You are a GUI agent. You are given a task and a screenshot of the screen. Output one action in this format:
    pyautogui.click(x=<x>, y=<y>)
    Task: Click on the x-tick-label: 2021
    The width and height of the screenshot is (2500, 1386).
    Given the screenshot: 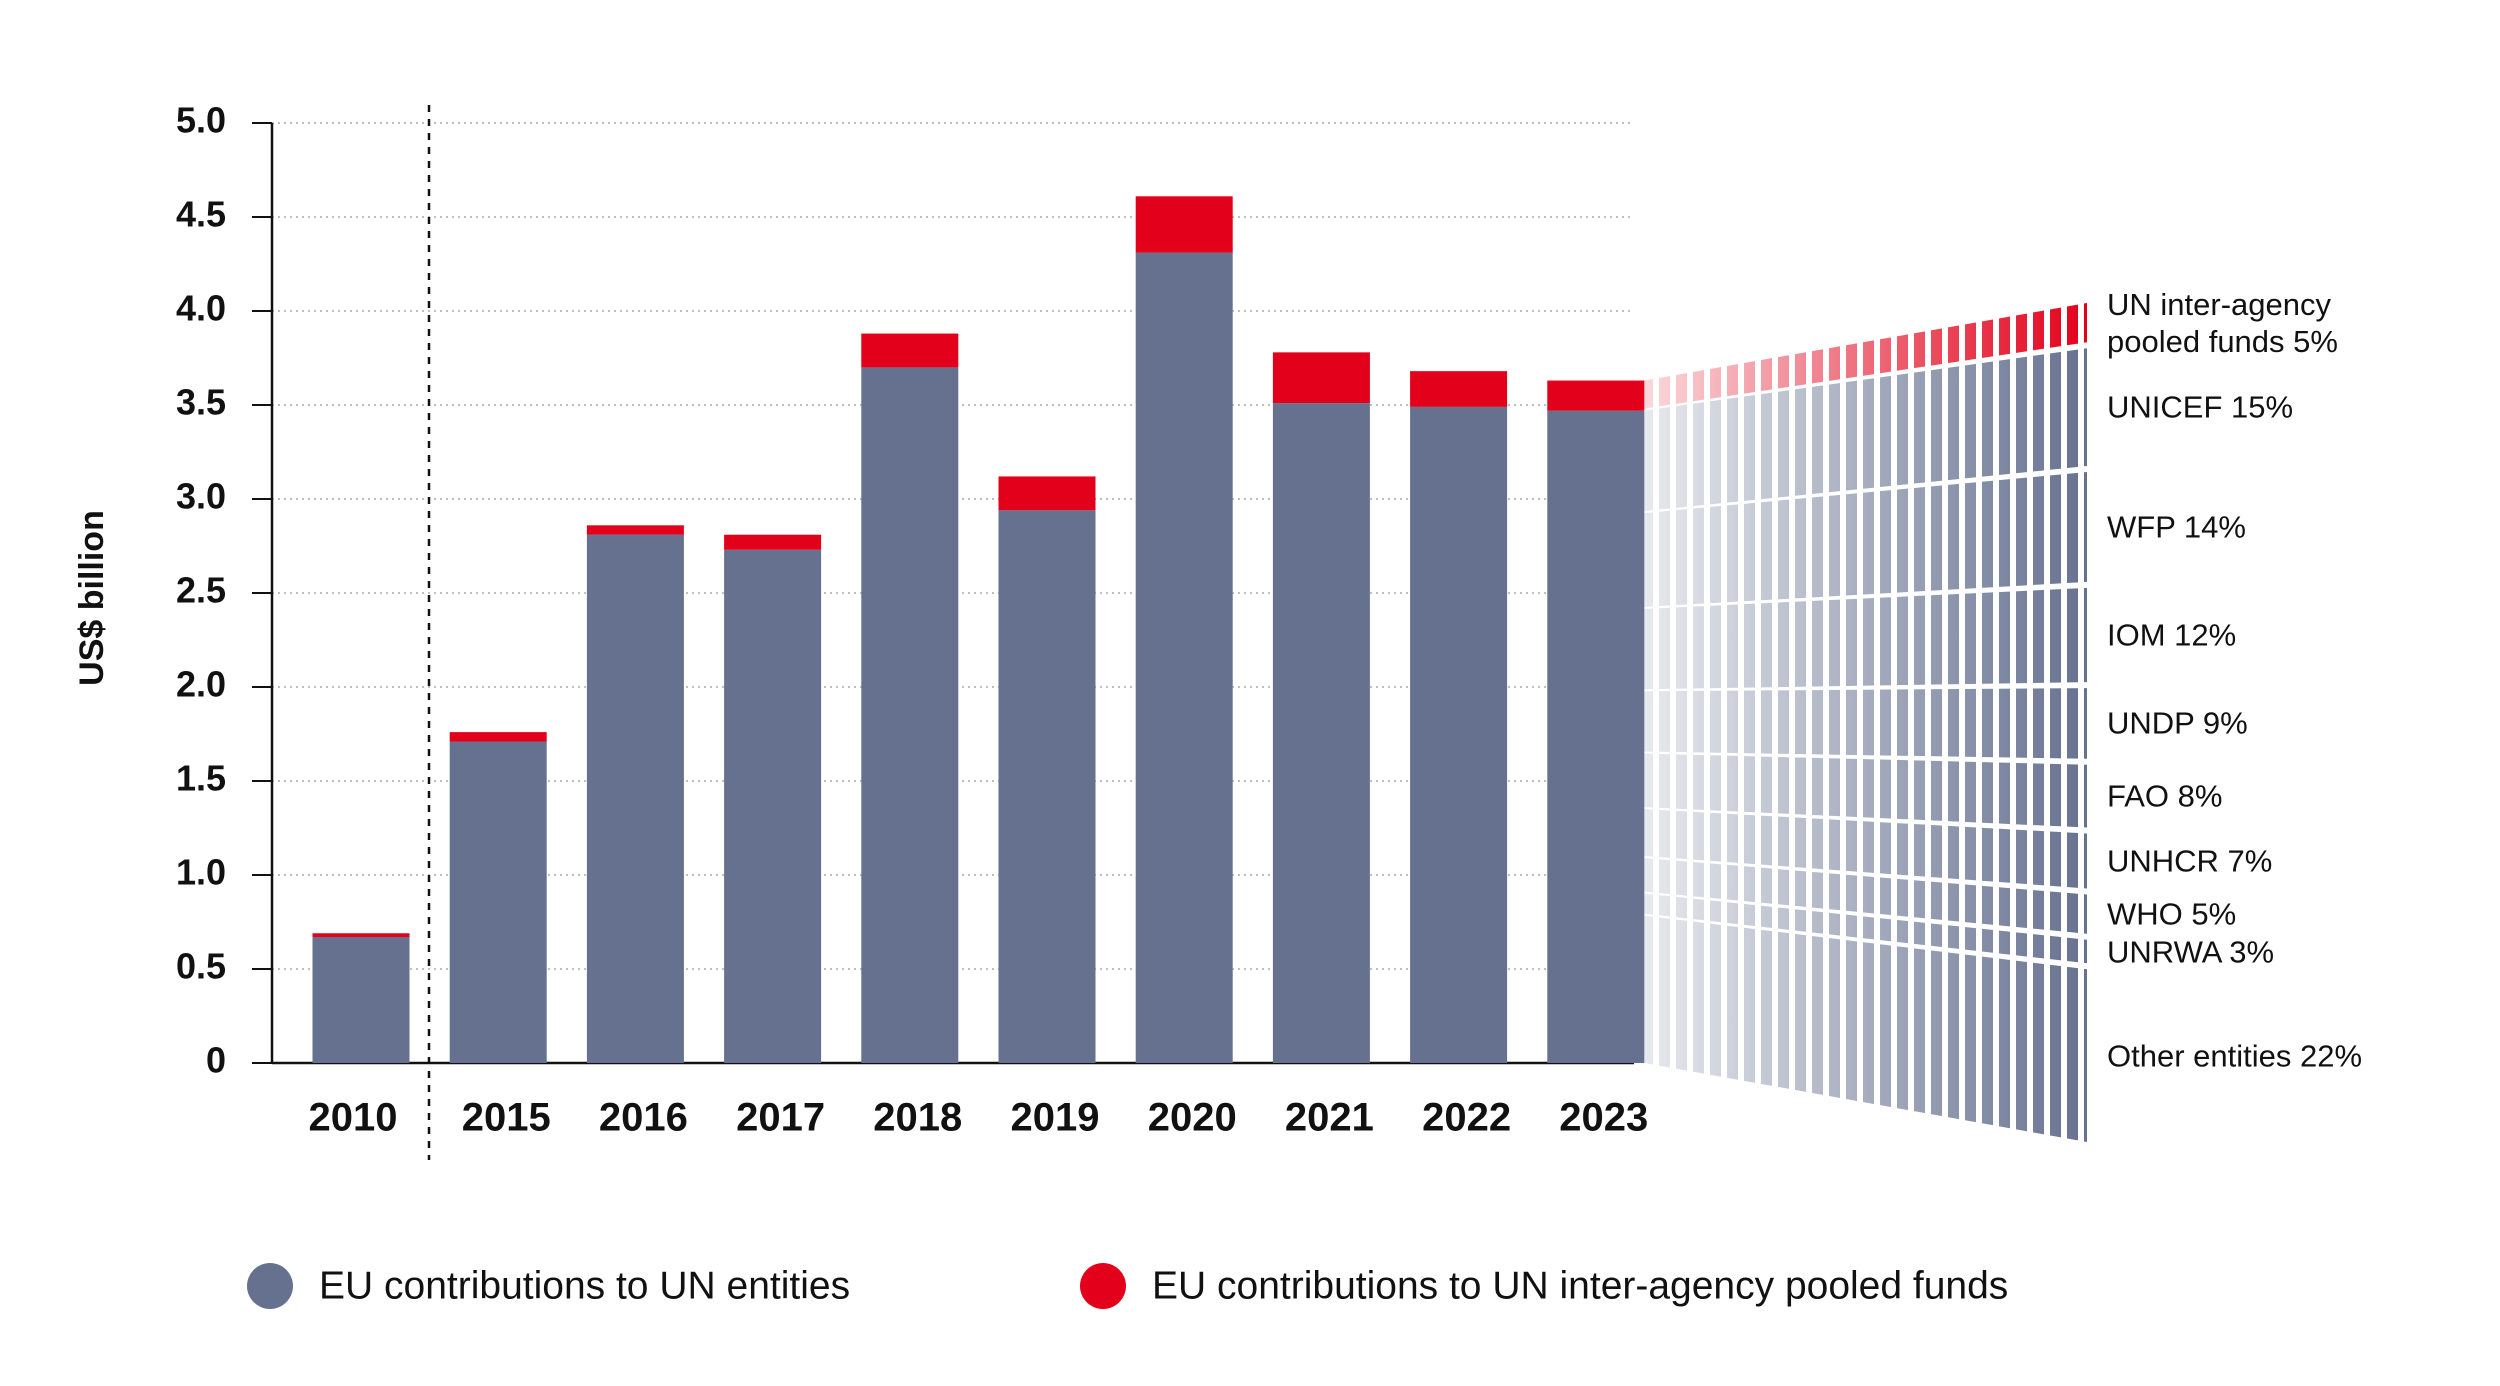 What is the action you would take?
    pyautogui.click(x=1329, y=1118)
    